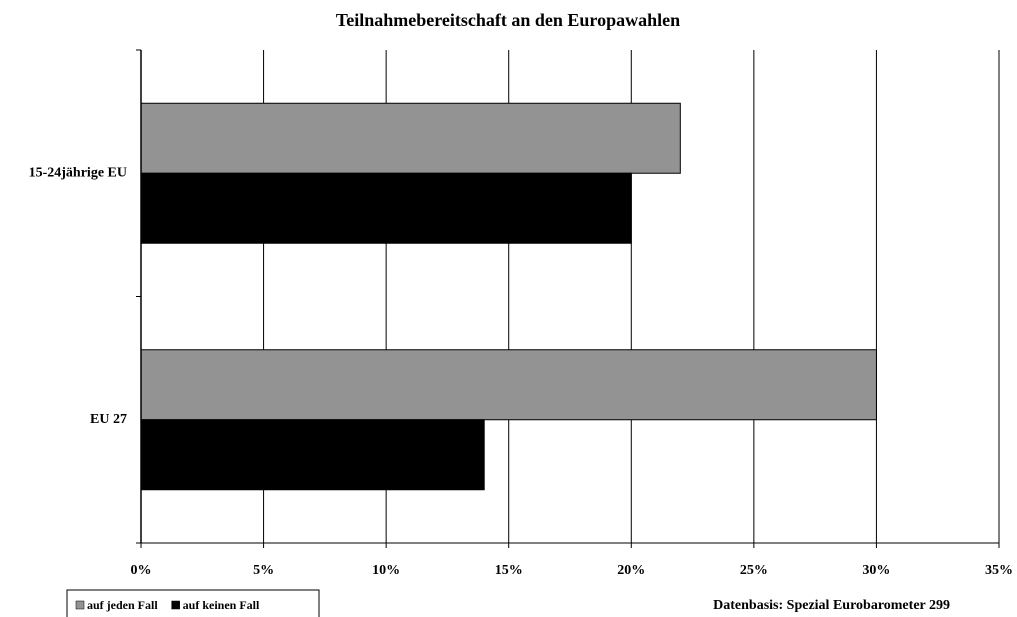 This screenshot has height=617, width=1017. Describe the element at coordinates (141, 570) in the screenshot. I see `x-tick-label: 0%` at that location.